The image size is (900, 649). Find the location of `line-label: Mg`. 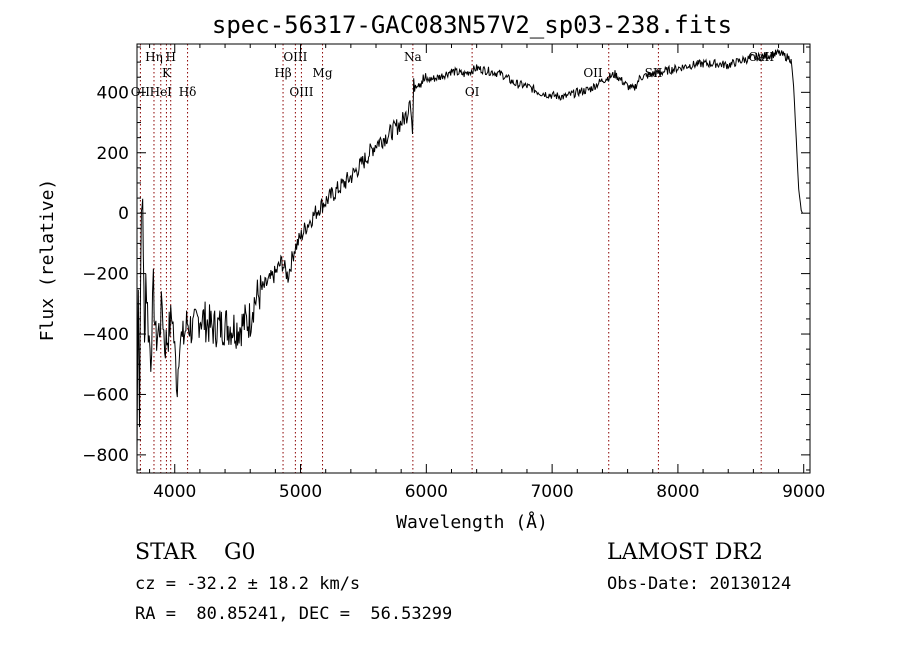

line-label: Mg is located at coordinates (323, 73).